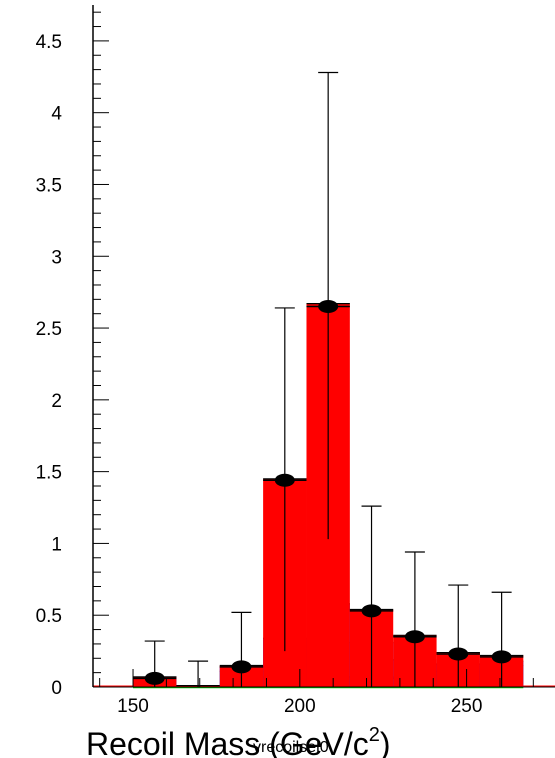 The width and height of the screenshot is (555, 758). What do you see at coordinates (467, 706) in the screenshot?
I see `x-tick-label: 250` at bounding box center [467, 706].